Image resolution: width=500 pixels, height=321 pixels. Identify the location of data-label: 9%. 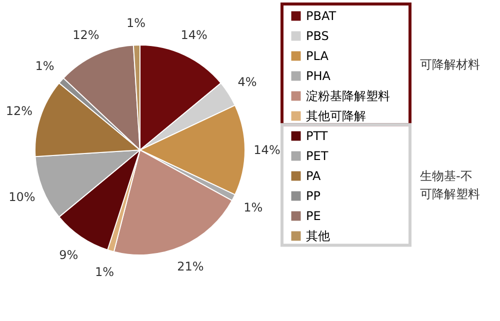
(68, 255).